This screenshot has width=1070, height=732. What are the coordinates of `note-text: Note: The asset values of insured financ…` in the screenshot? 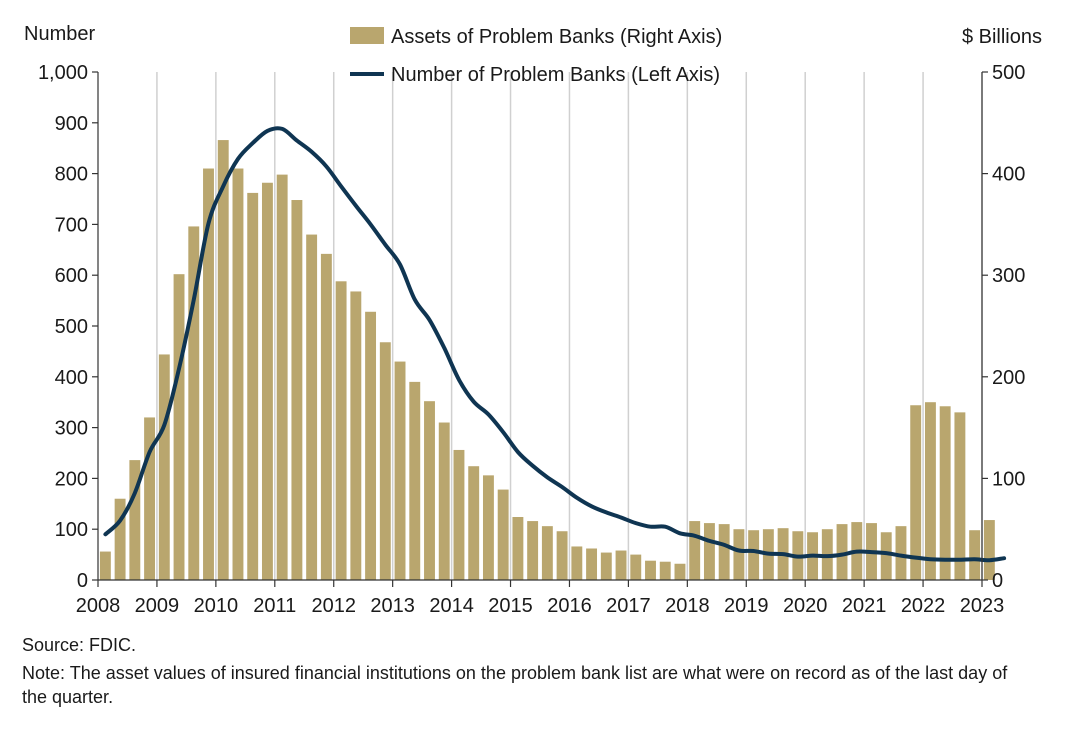 It's located at (515, 685).